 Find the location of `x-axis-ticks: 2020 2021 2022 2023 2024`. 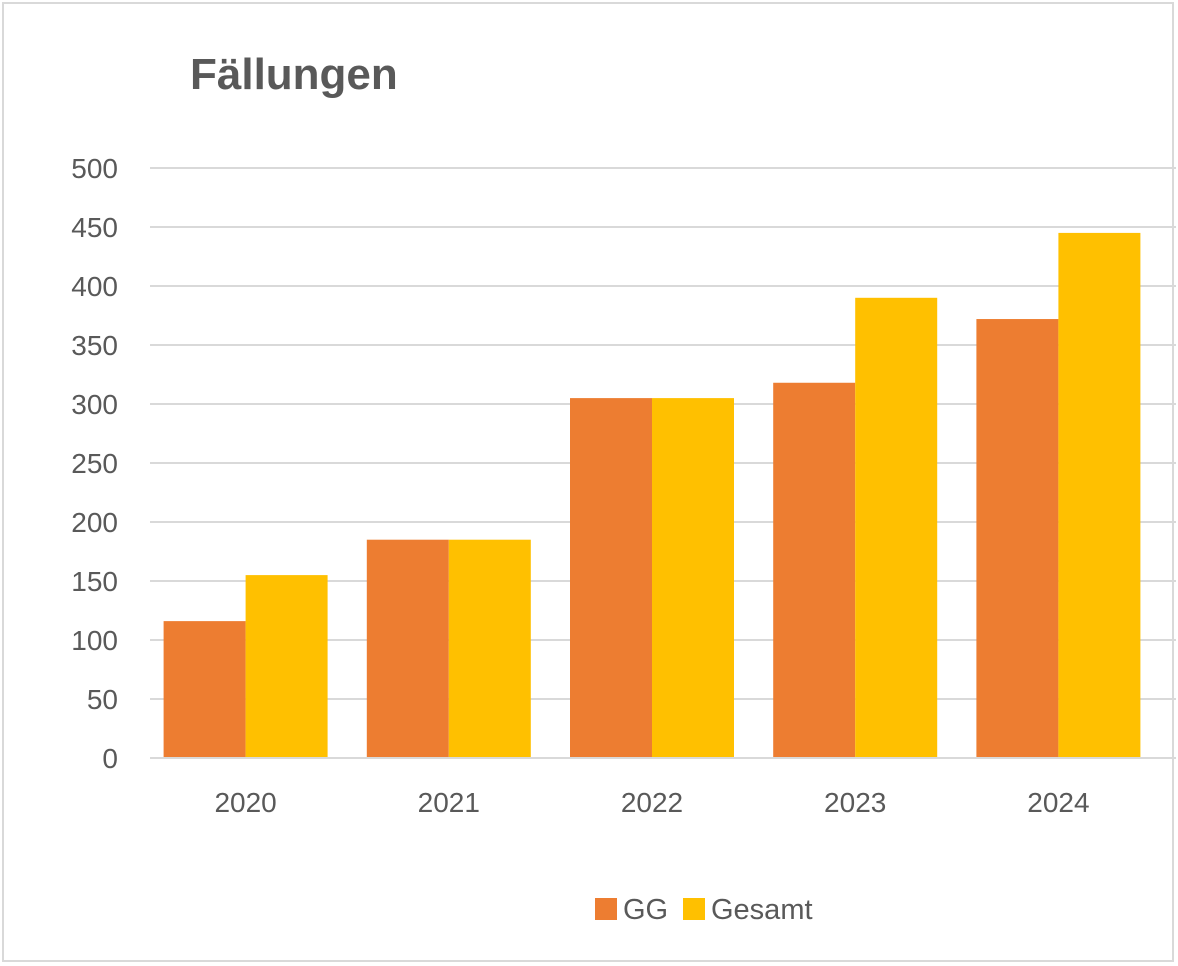

x-axis-ticks: 2020 2021 2022 2023 2024 is located at coordinates (651, 802).